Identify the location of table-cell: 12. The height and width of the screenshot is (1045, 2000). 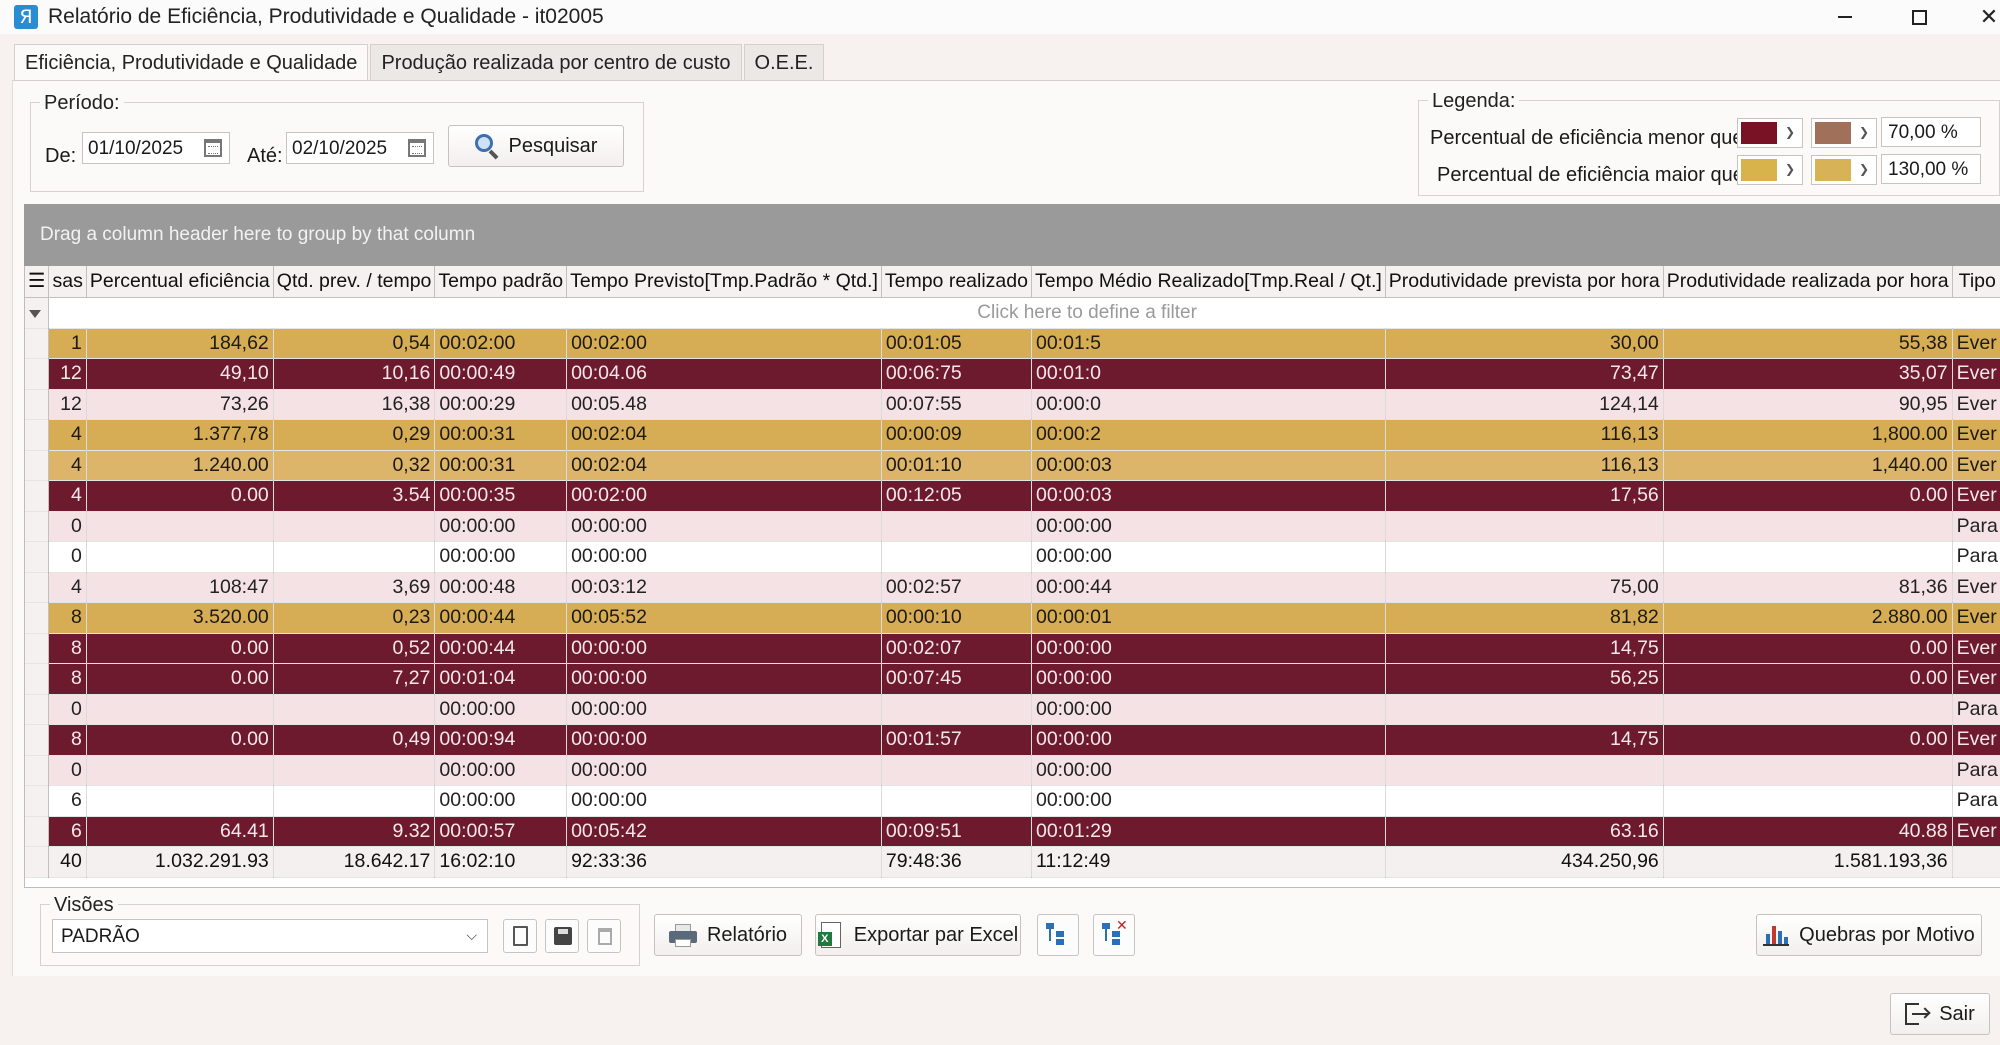
(67, 404).